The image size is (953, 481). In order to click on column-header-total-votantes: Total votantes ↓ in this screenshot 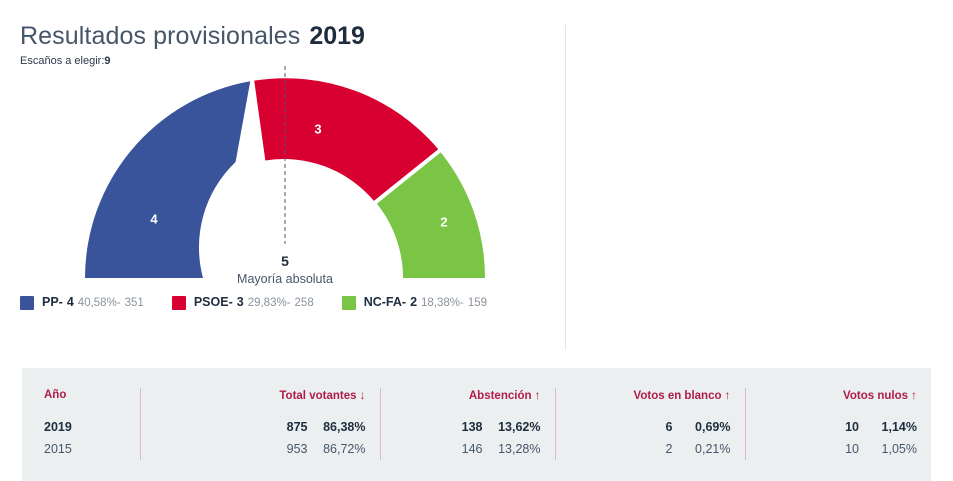, I will do `click(260, 402)`.